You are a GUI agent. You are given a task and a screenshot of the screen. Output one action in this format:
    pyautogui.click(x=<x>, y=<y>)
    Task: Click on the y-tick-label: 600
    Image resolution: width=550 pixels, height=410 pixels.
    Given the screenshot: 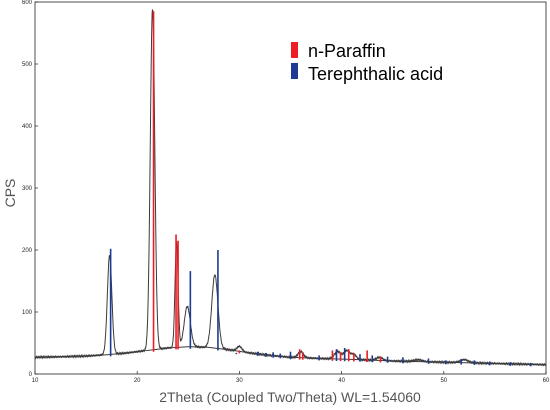 What is the action you would take?
    pyautogui.click(x=27, y=3)
    